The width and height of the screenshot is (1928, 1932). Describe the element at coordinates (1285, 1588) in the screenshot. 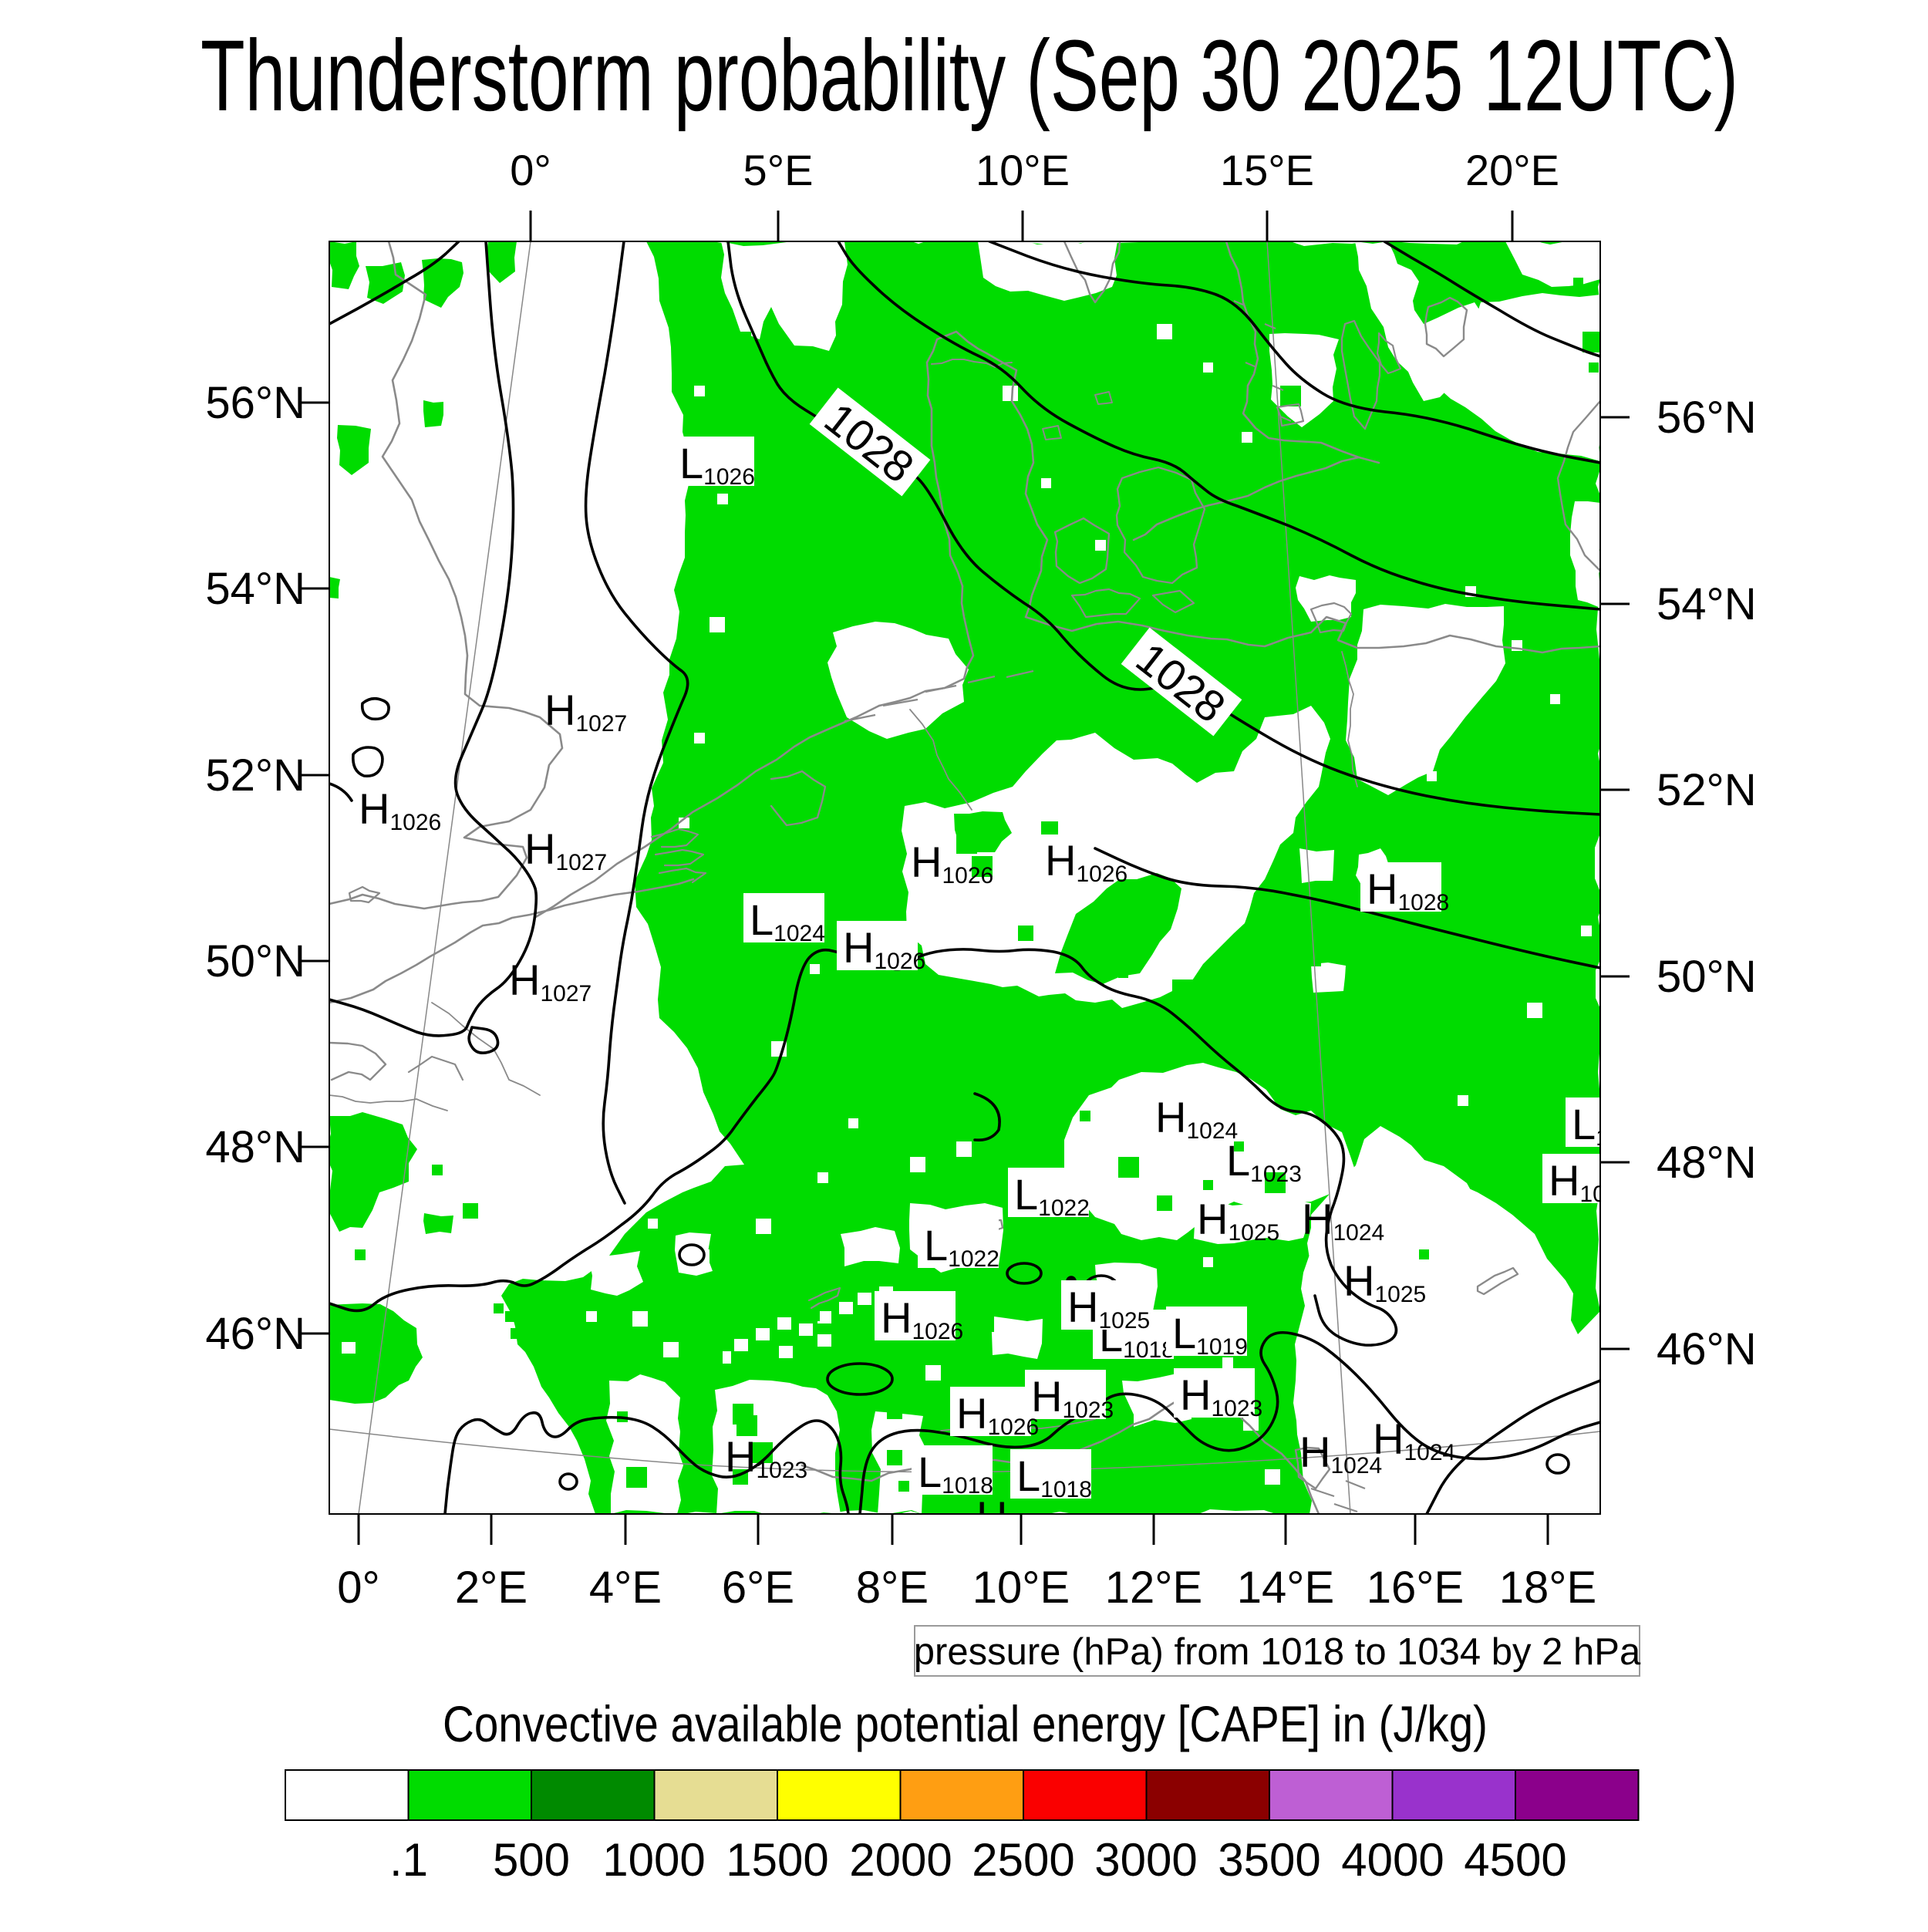

I see `svg-text: 14°E` at that location.